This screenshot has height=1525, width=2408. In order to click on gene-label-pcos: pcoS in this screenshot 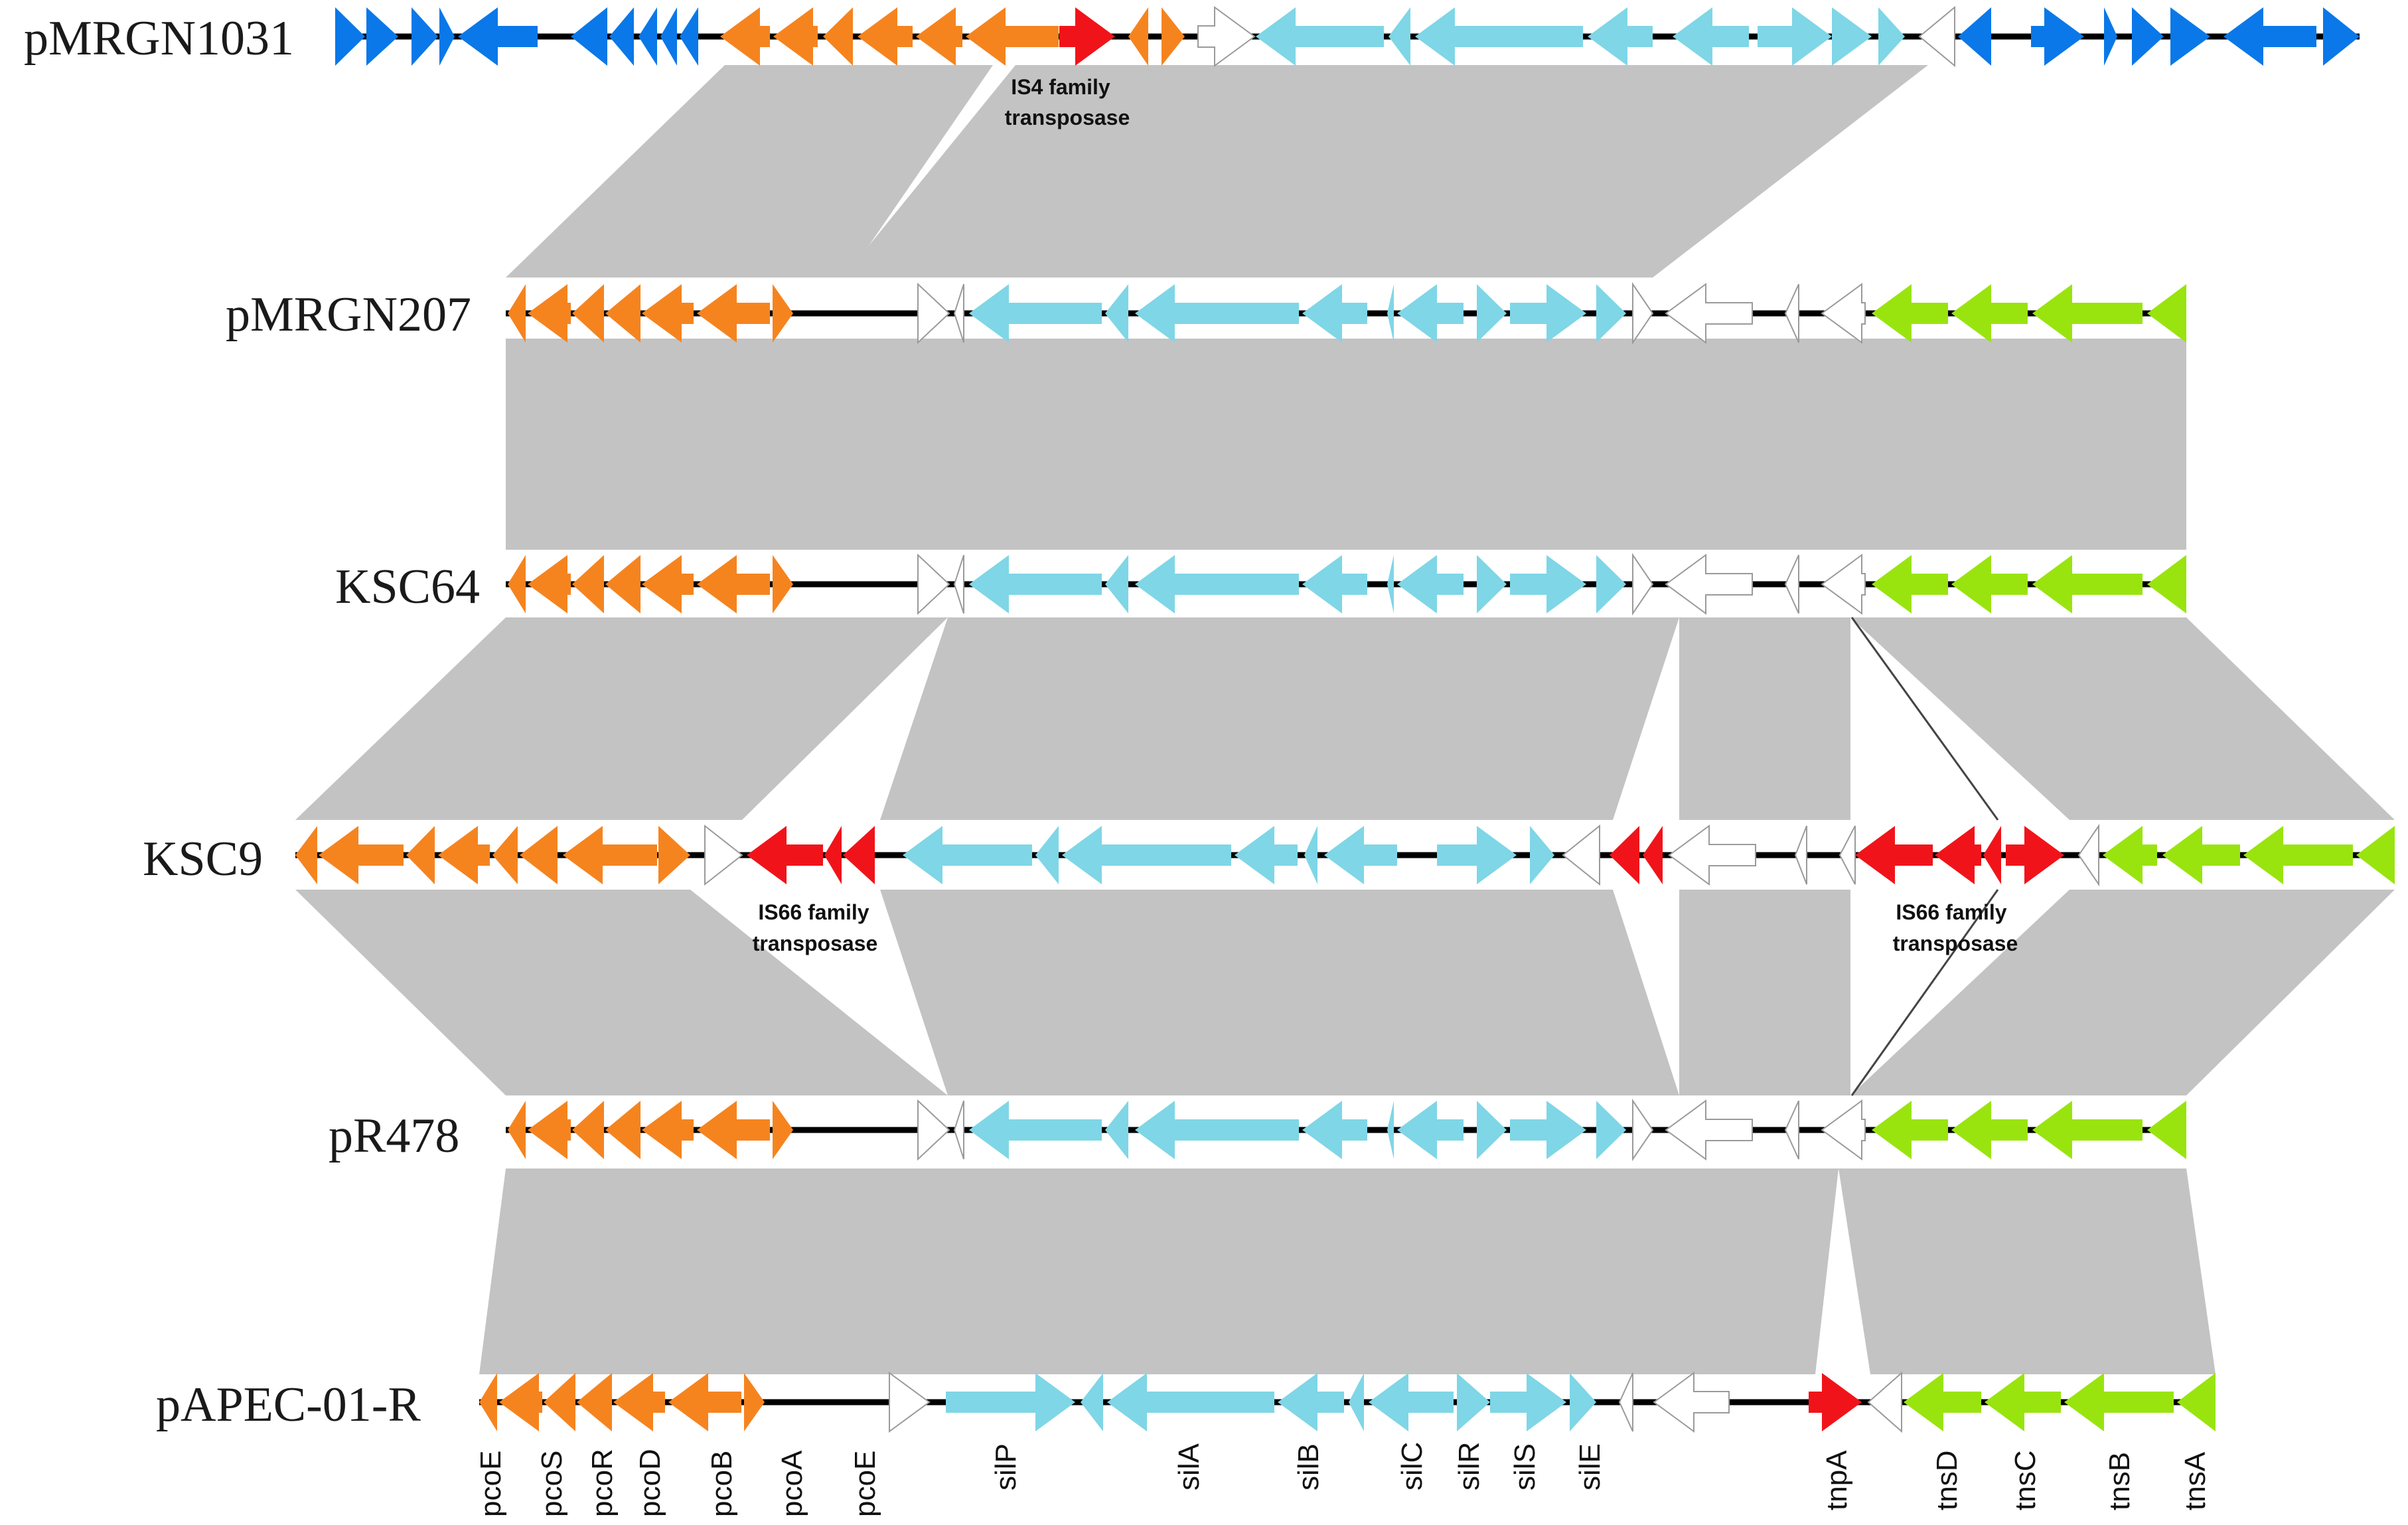, I will do `click(552, 1484)`.